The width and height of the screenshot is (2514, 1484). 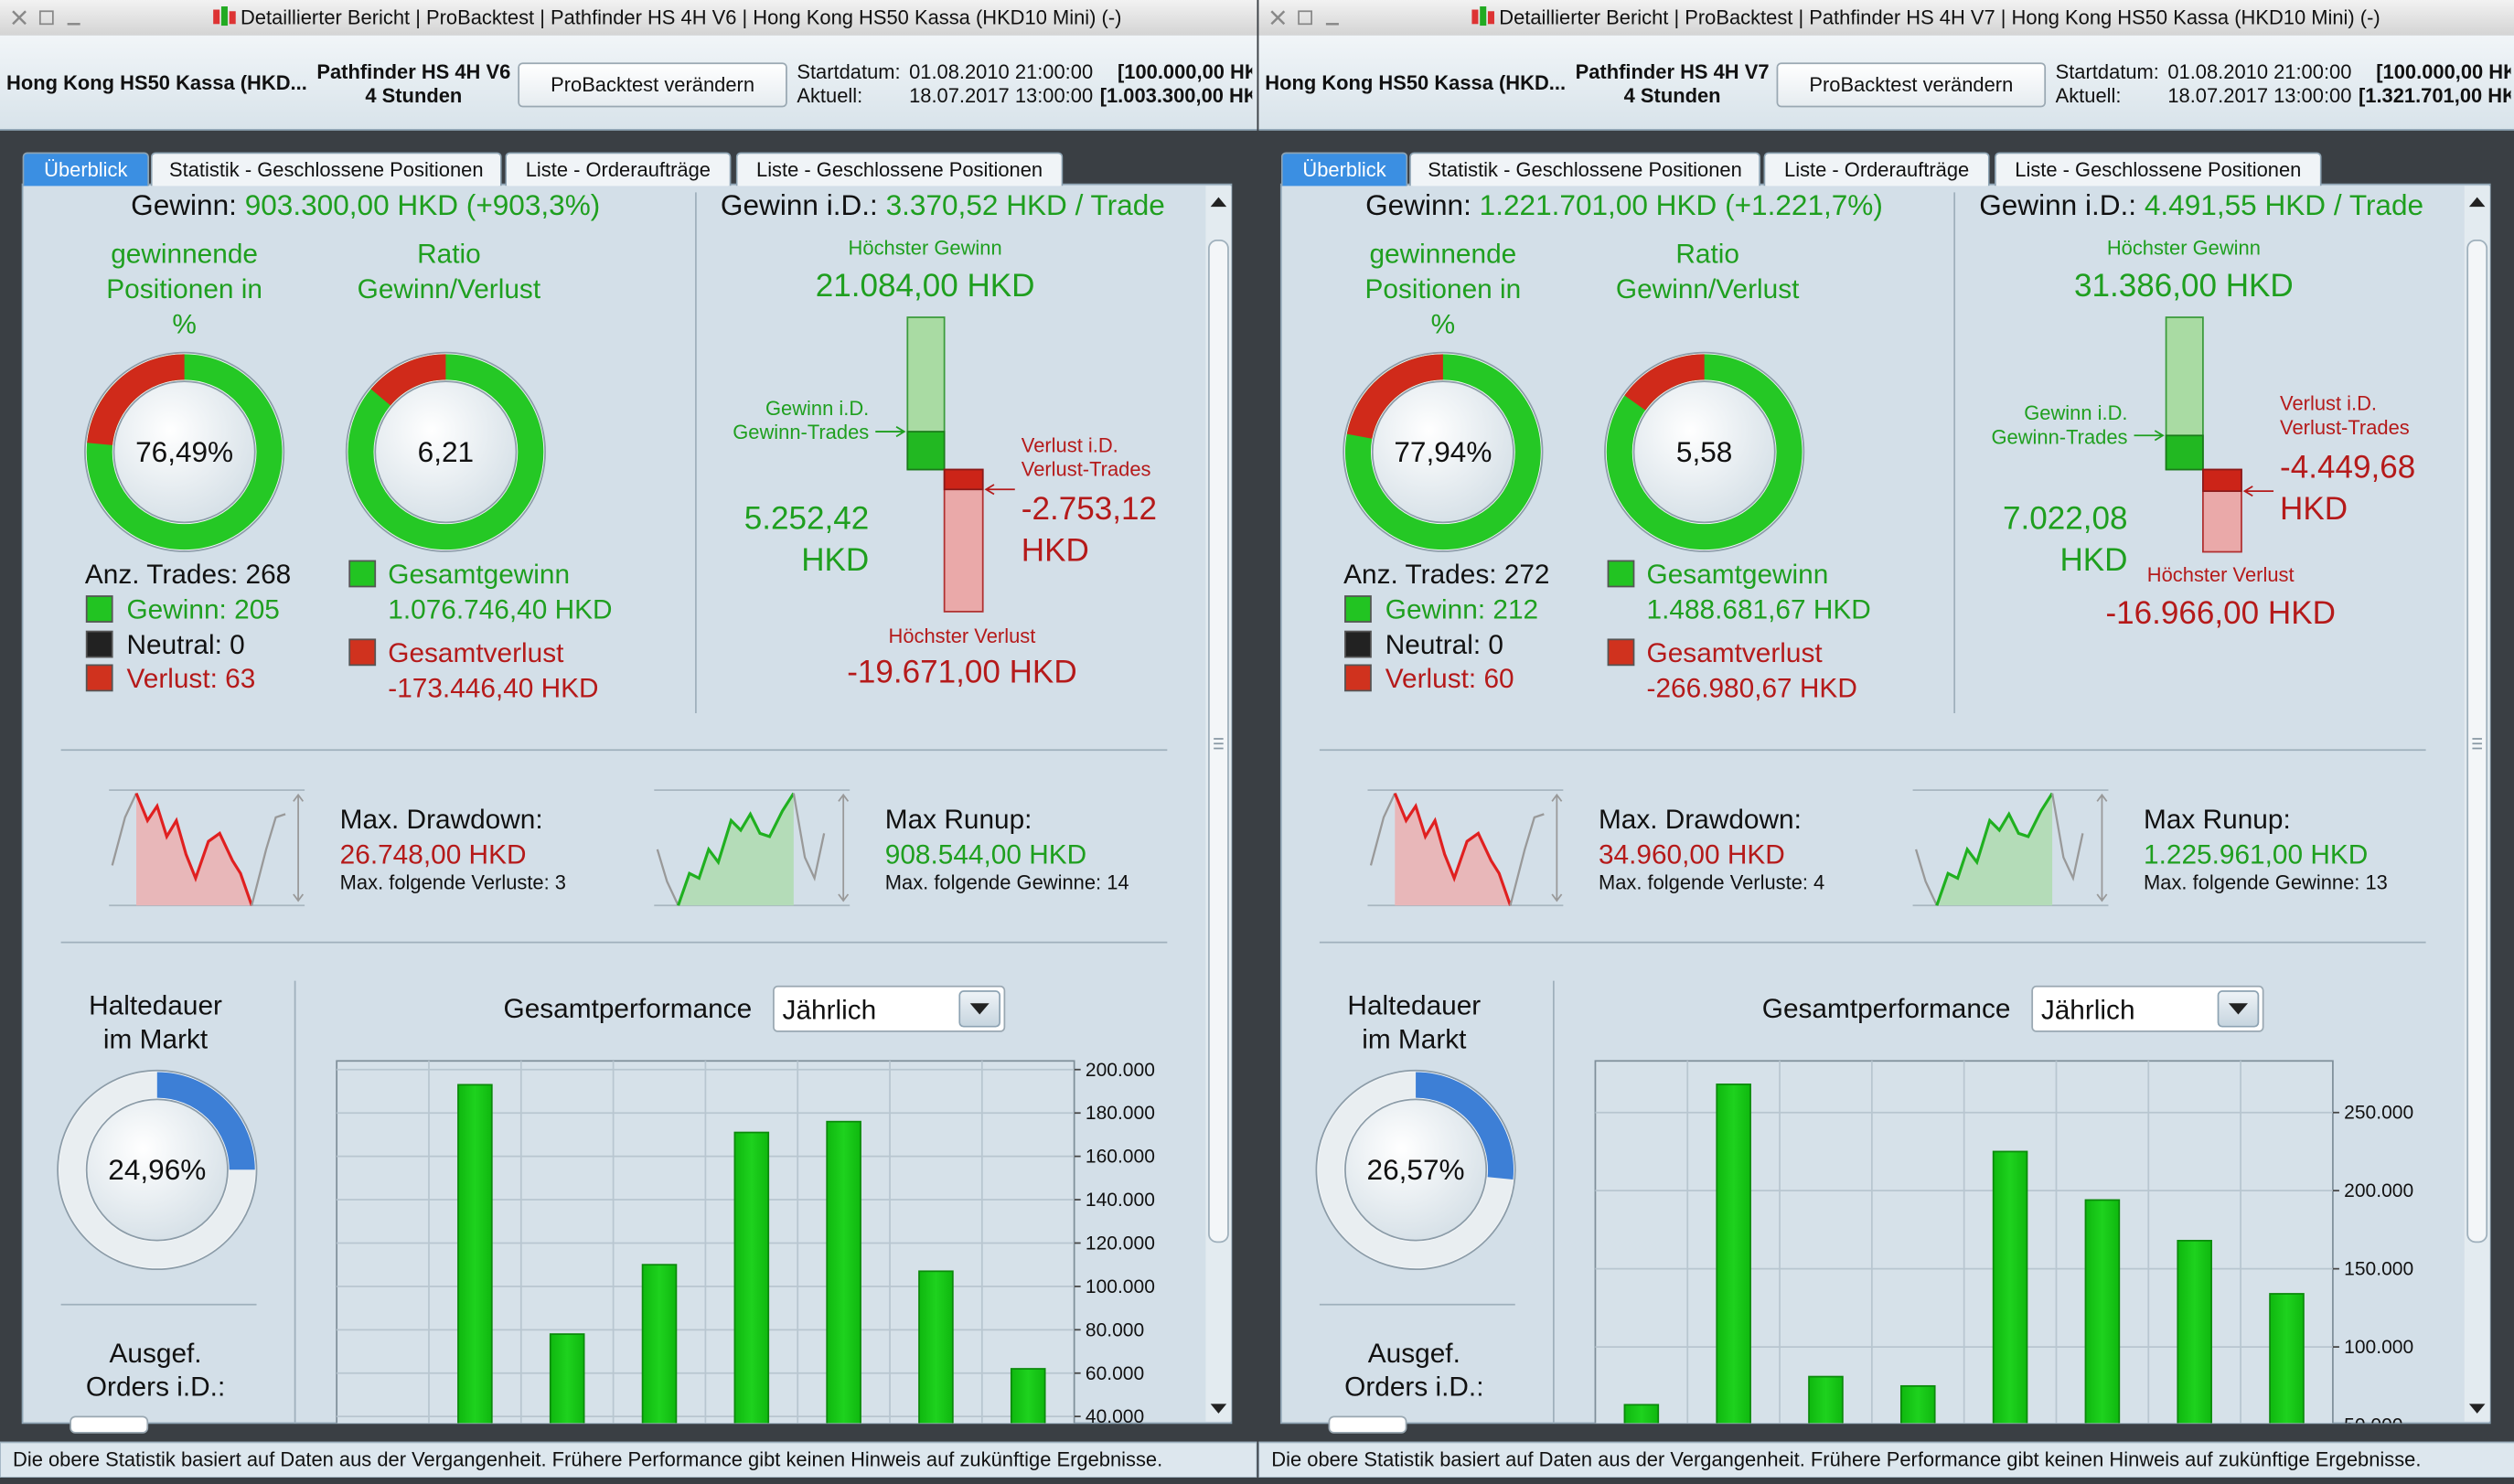 I want to click on y-tick-label: 140.000, so click(x=1121, y=1200).